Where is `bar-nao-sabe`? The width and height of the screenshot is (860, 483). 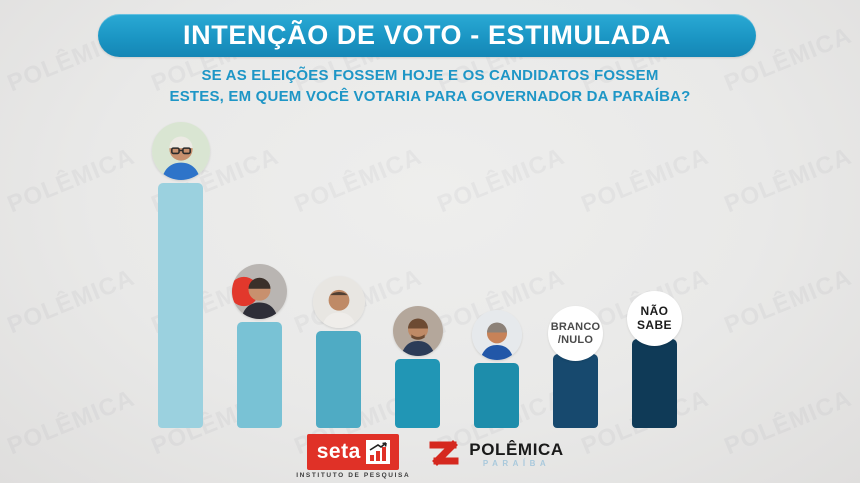 bar-nao-sabe is located at coordinates (654, 383).